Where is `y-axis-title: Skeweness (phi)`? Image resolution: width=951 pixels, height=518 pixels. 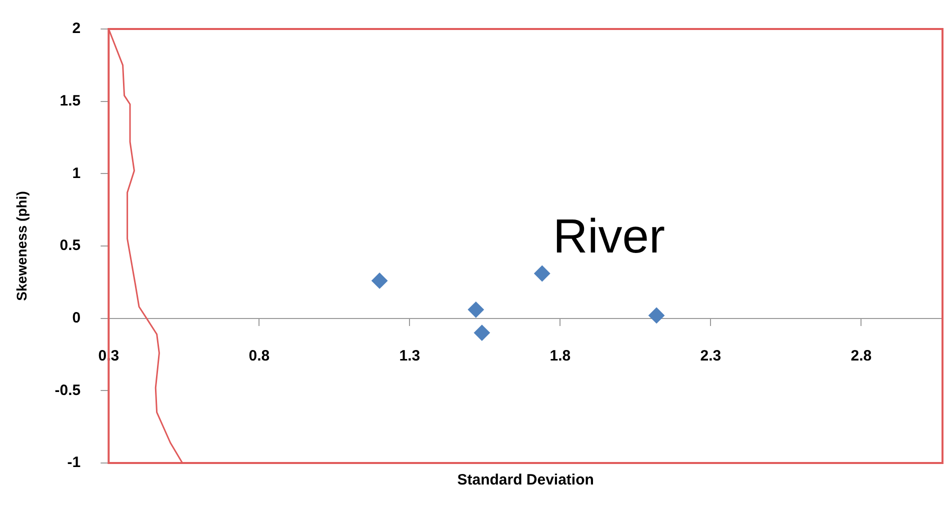
y-axis-title: Skeweness (phi) is located at coordinates (21, 246).